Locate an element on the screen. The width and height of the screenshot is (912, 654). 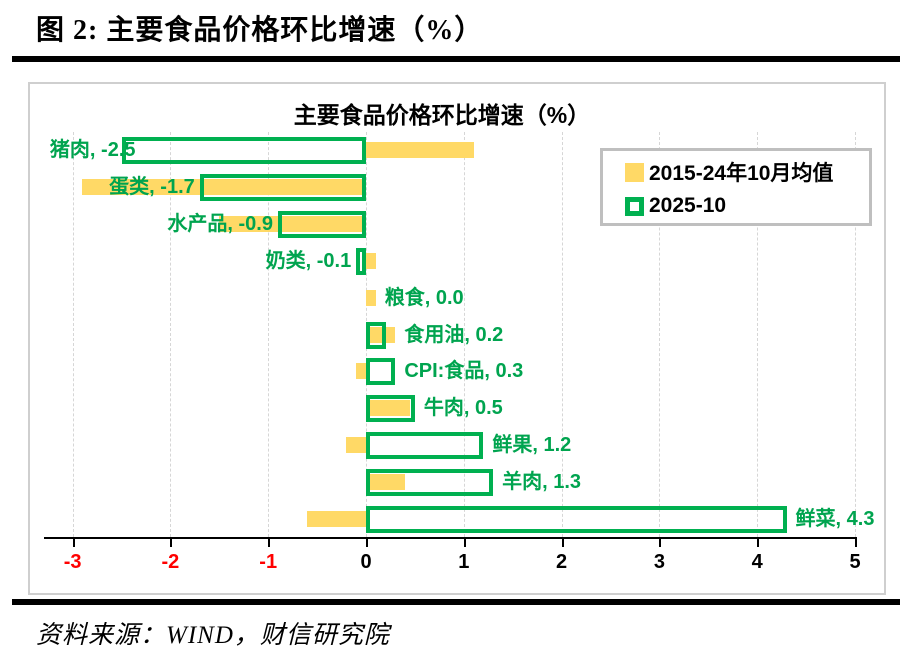
x-axis-tick-label: 0 is located at coordinates (366, 562).